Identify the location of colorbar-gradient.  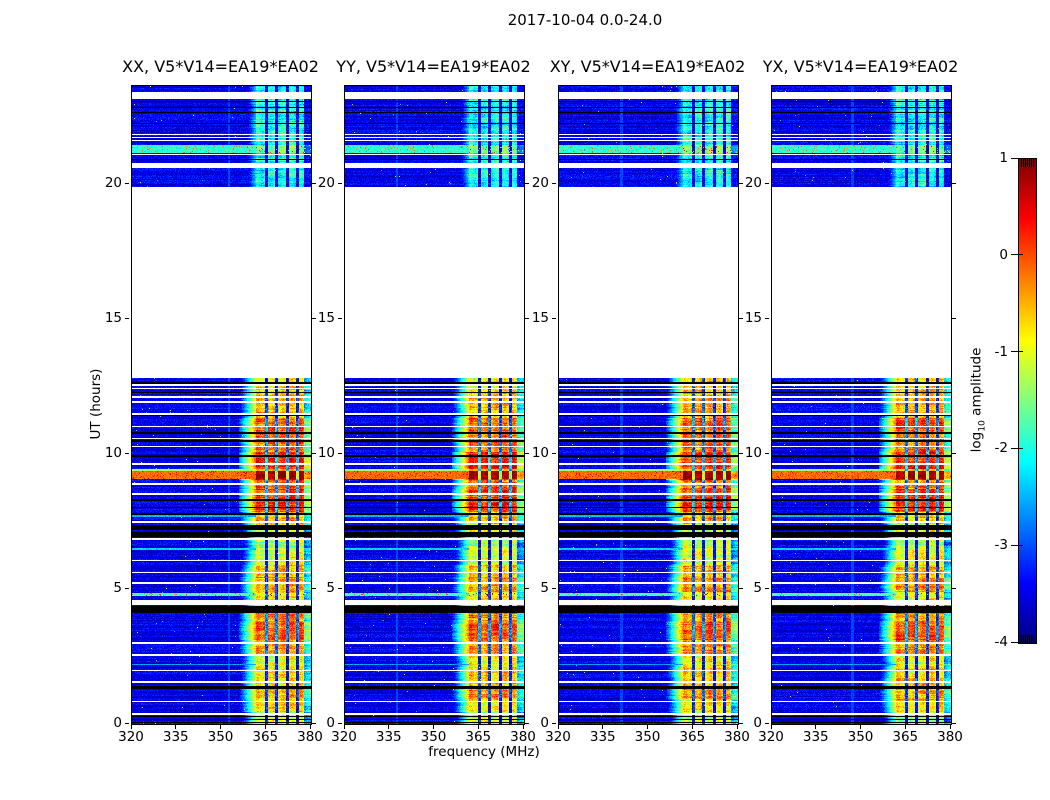
(1027, 401).